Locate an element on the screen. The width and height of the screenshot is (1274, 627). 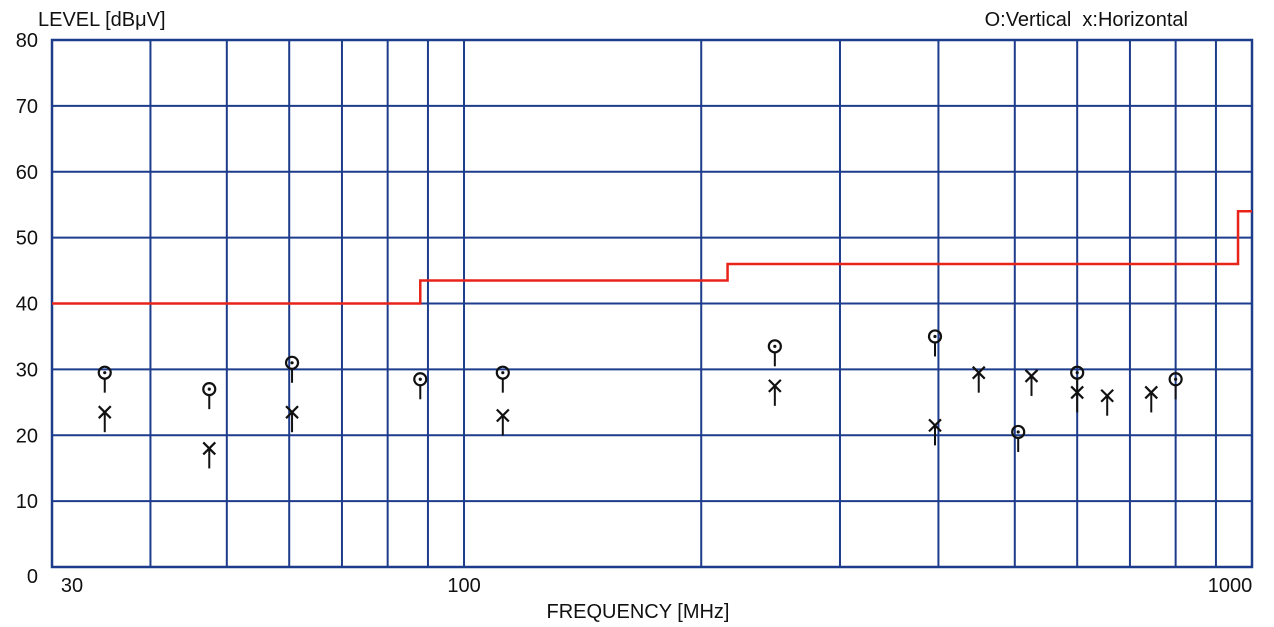
x-tick-label-1000: 1000 is located at coordinates (1230, 586).